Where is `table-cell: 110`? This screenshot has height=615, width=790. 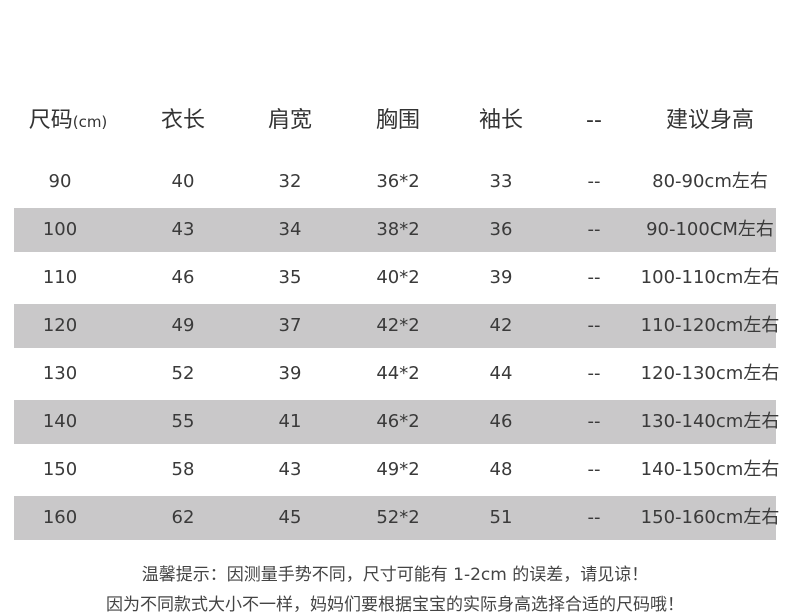 table-cell: 110 is located at coordinates (60, 277).